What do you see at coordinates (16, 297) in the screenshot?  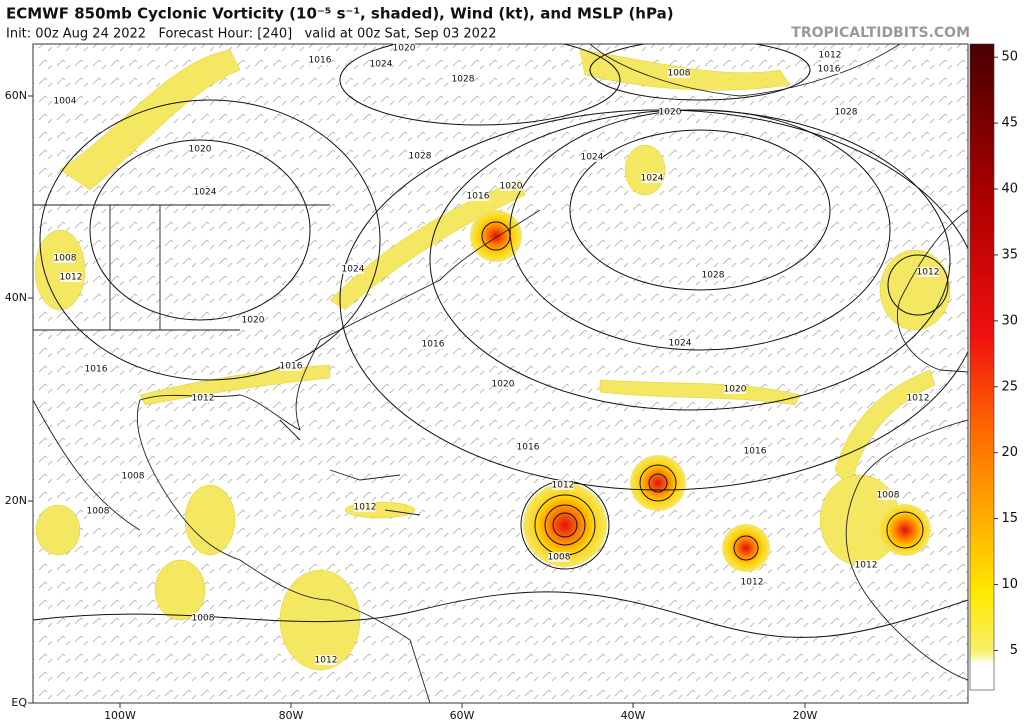 I see `lat-label: 40N` at bounding box center [16, 297].